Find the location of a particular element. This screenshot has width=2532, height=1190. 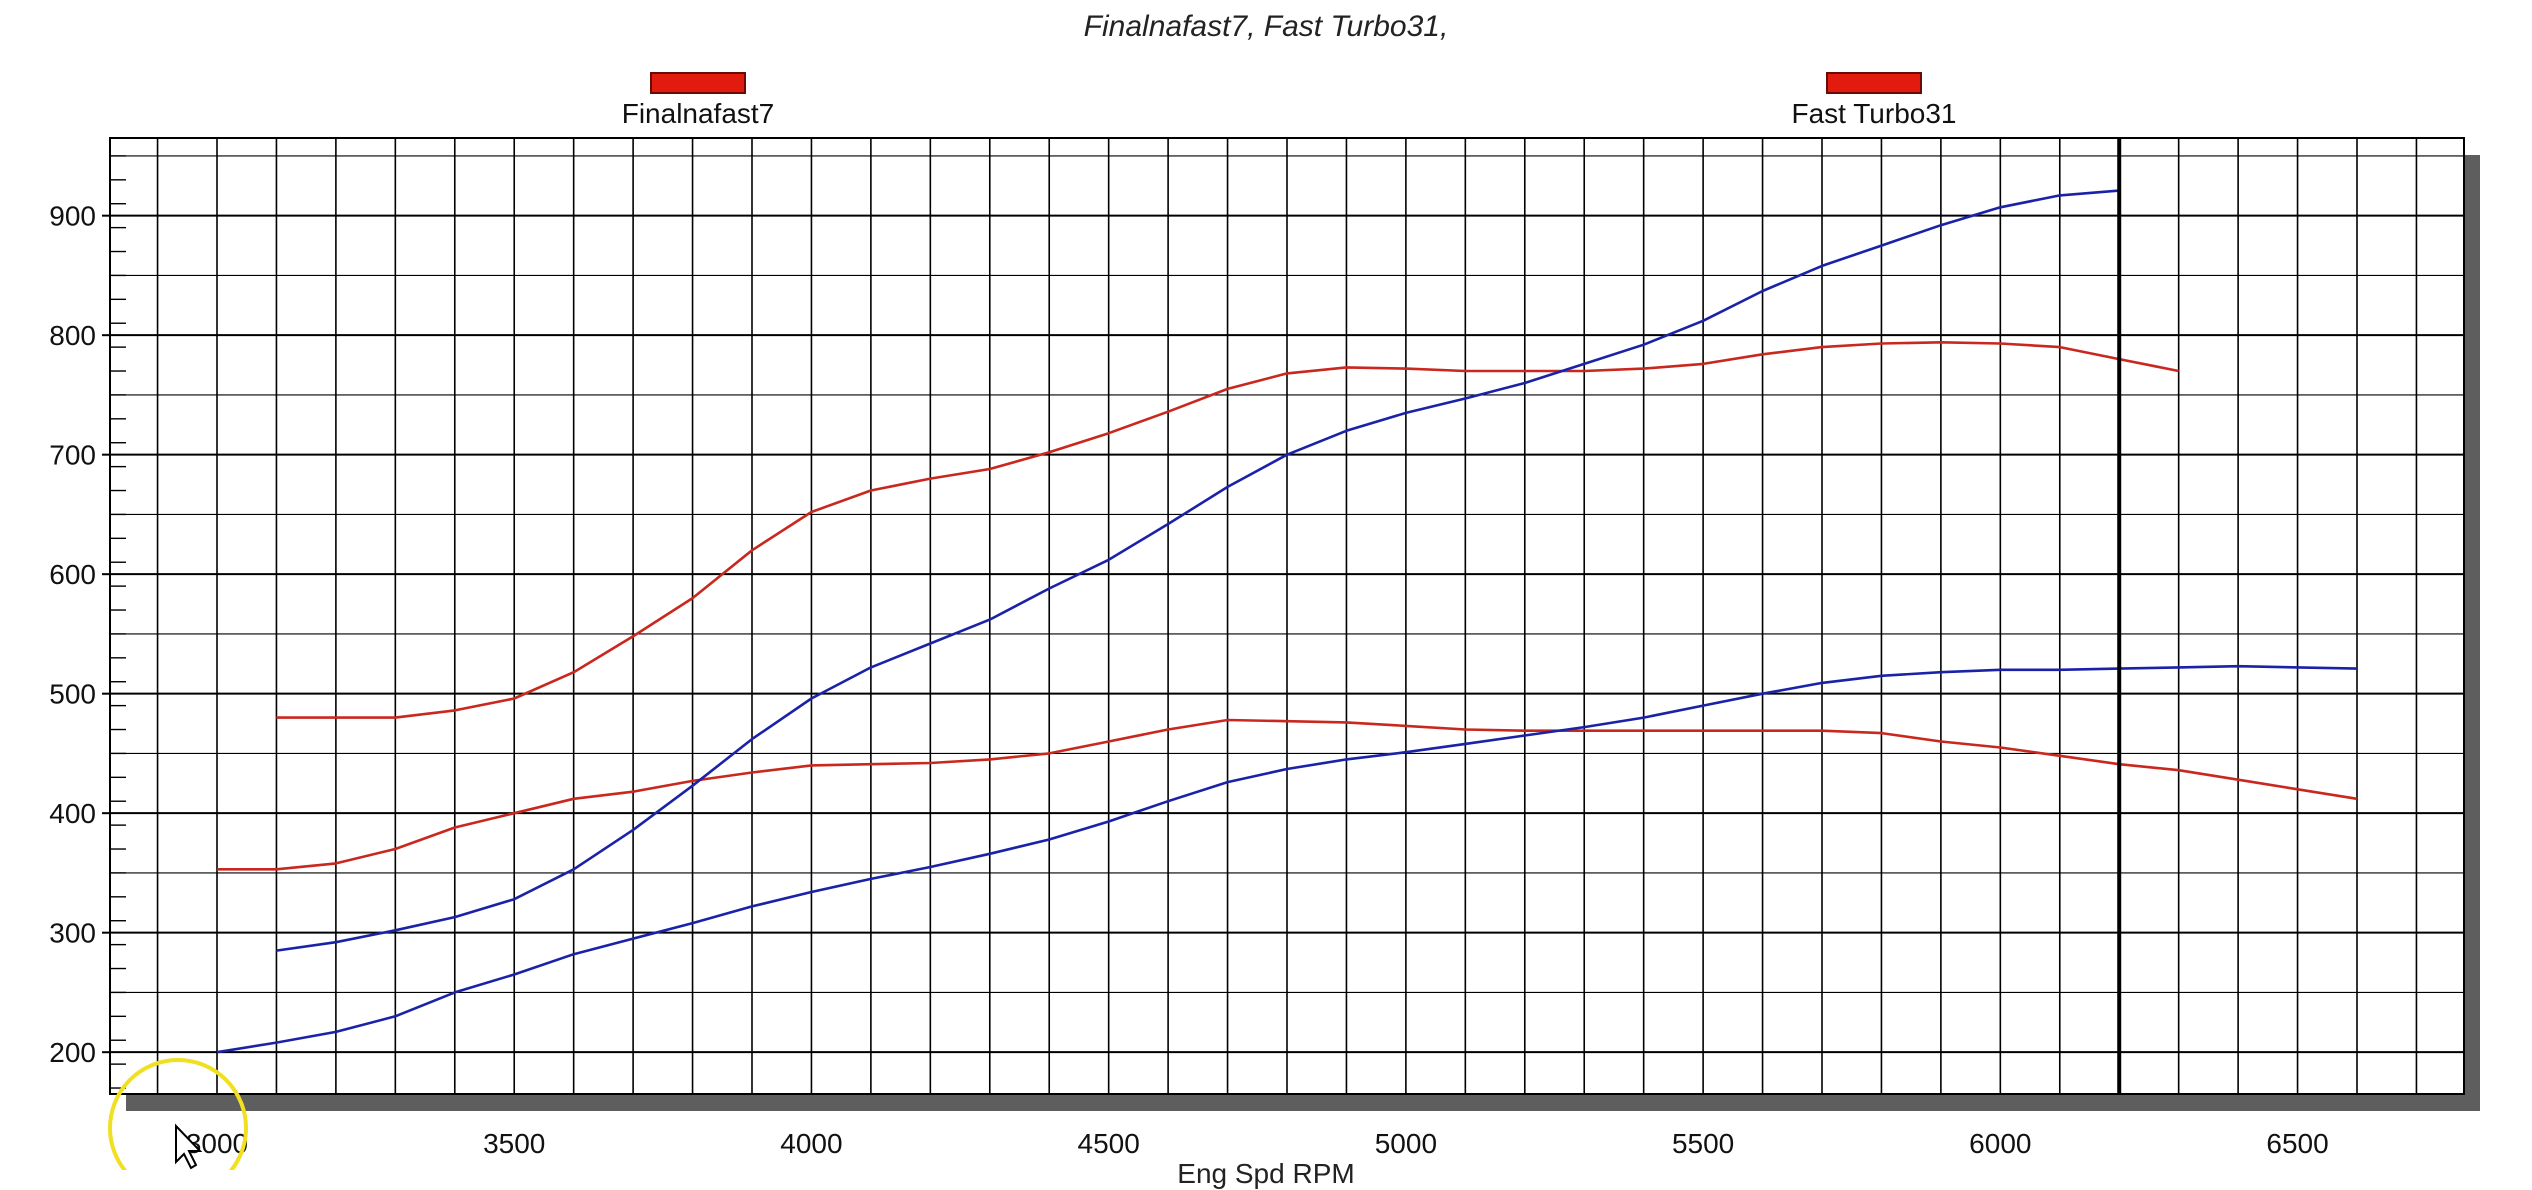

y-tick-label: 200 is located at coordinates (72, 1052).